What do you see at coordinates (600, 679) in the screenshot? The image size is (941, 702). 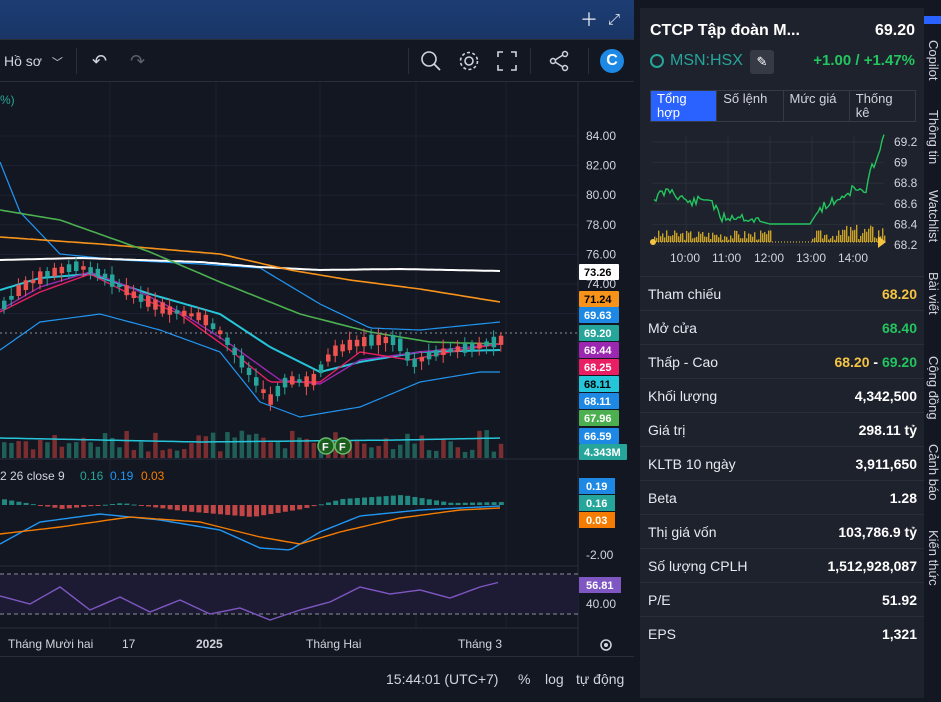 I see `auto-scale-button: tự động` at bounding box center [600, 679].